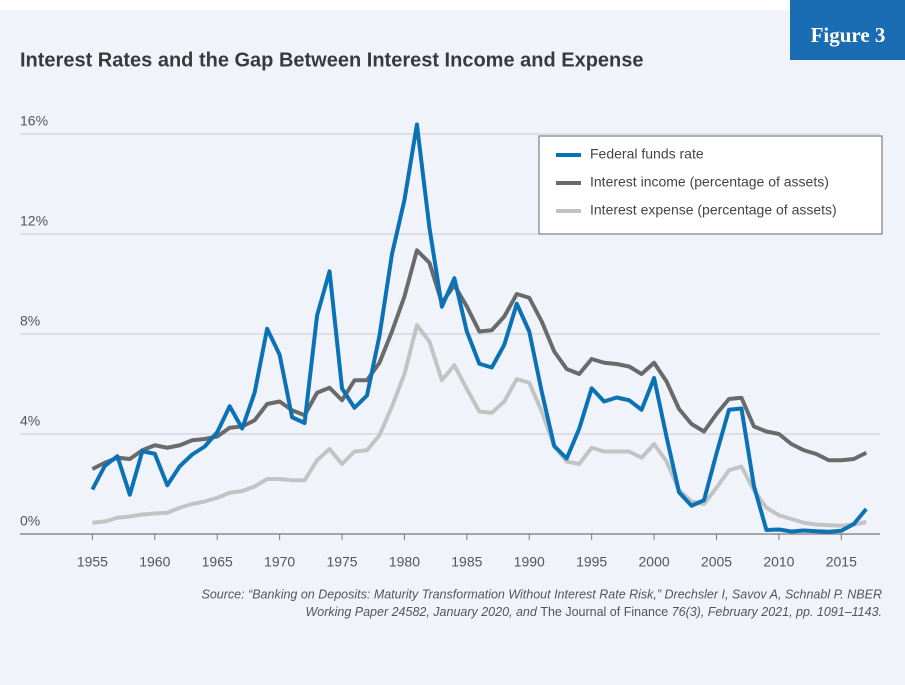 The height and width of the screenshot is (685, 905). Describe the element at coordinates (92, 562) in the screenshot. I see `x-tick-label: 1955` at that location.